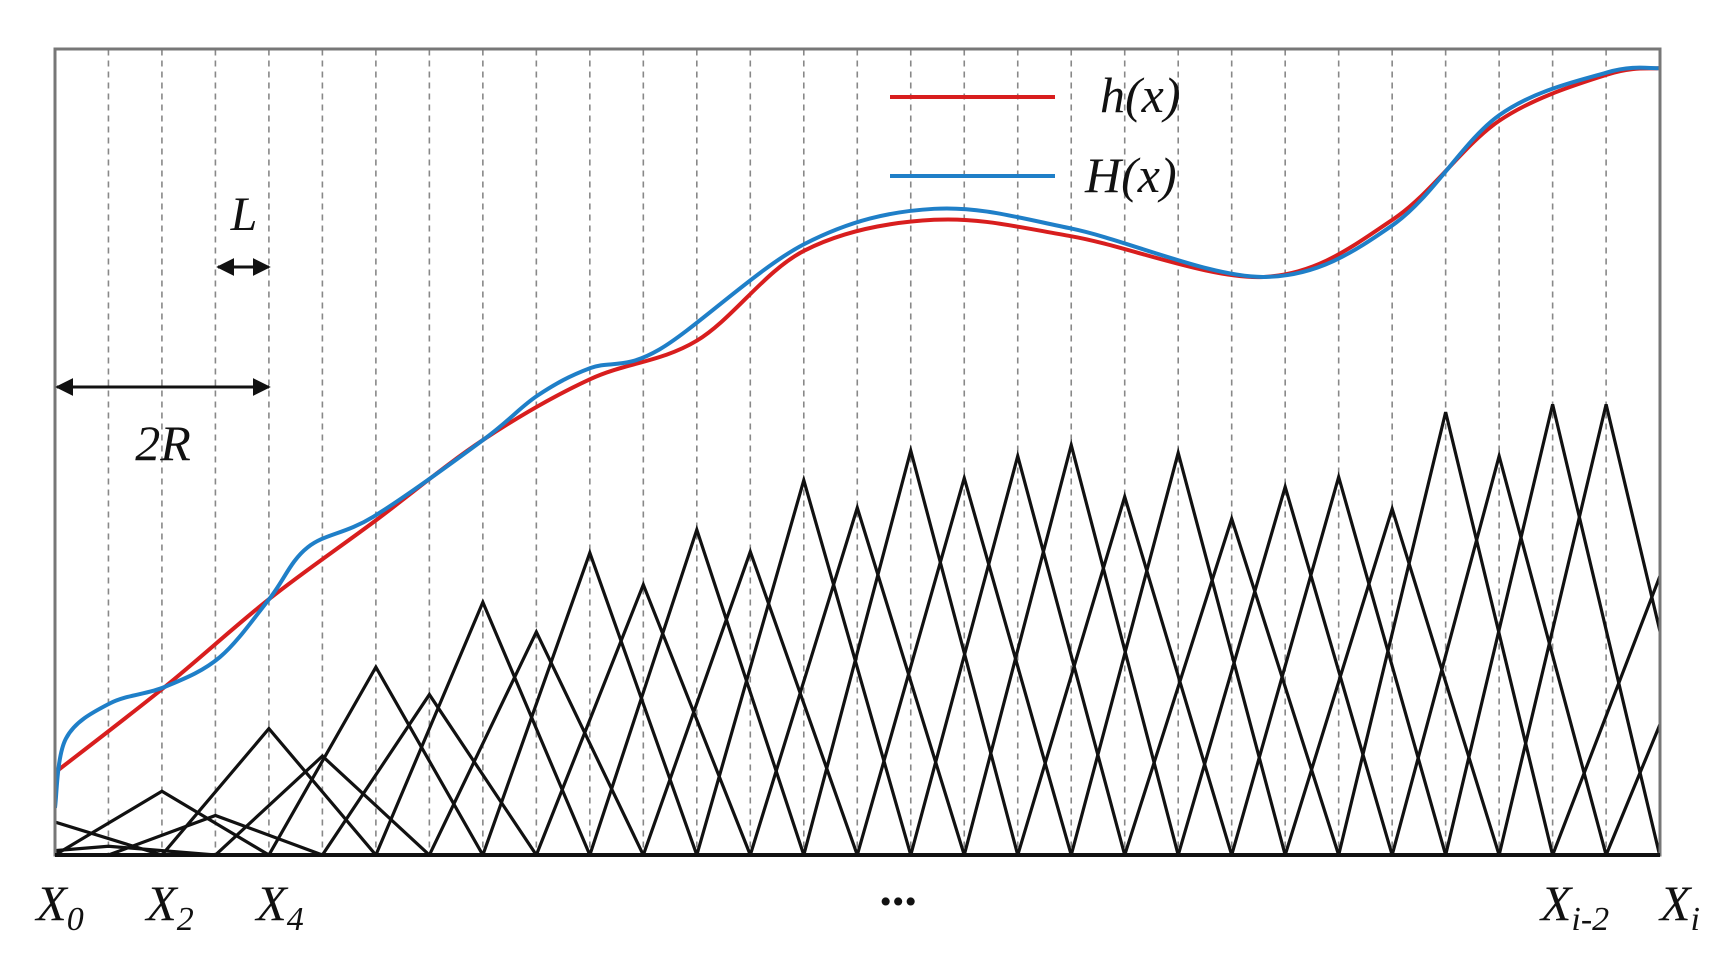 This screenshot has width=1715, height=964. I want to click on label-sub: 4, so click(295, 919).